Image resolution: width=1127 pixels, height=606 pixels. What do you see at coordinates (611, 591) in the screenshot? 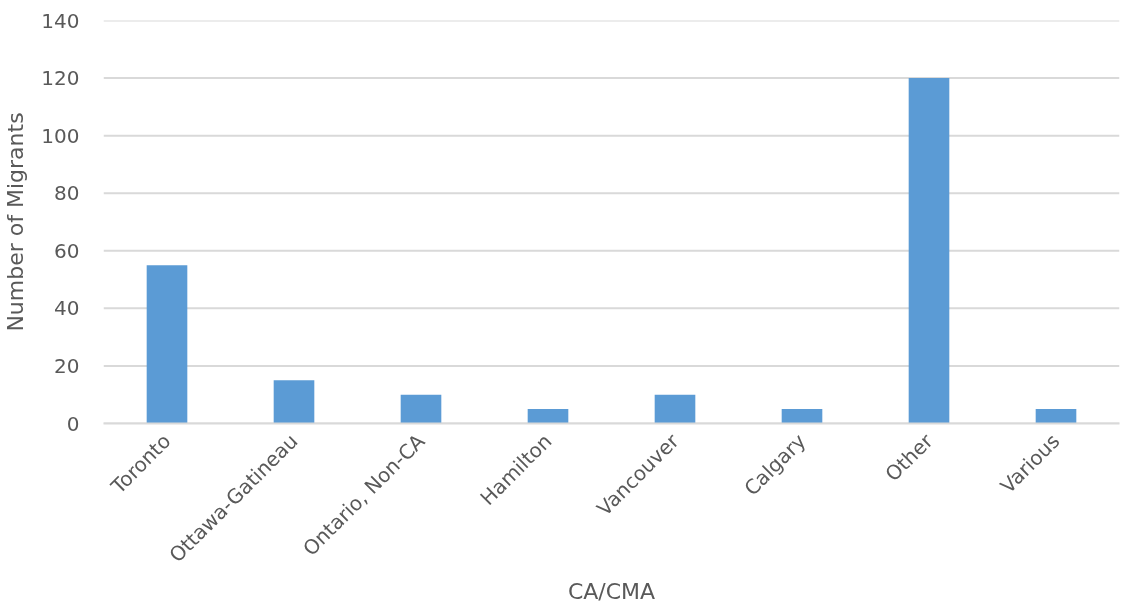
I see `x-axis-title: CA/CMA` at bounding box center [611, 591].